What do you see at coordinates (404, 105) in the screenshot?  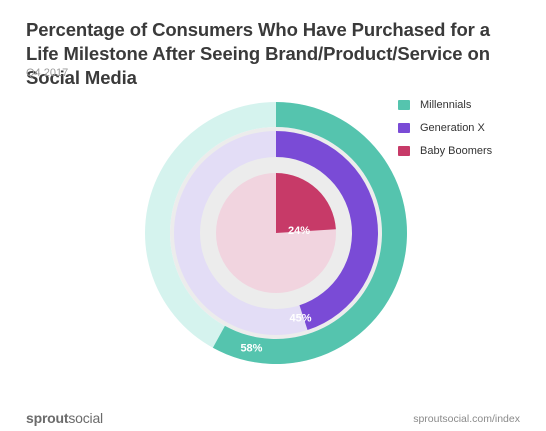 I see `legend-swatch-millennials` at bounding box center [404, 105].